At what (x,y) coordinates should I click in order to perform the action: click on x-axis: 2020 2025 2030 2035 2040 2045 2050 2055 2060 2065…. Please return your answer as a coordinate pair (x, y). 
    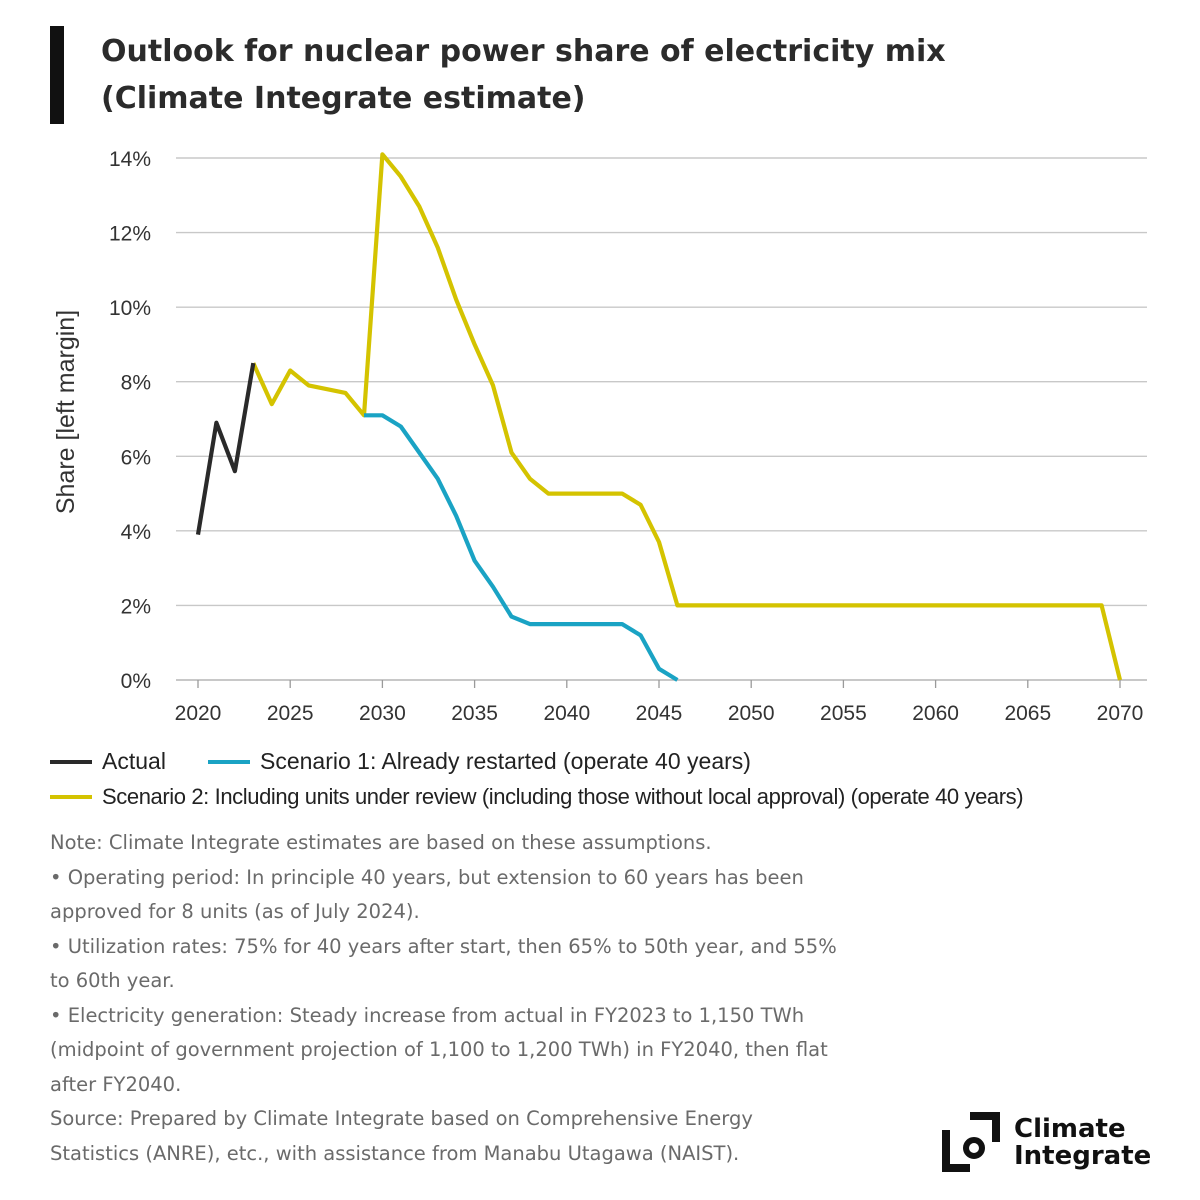
    Looking at the image, I should click on (659, 702).